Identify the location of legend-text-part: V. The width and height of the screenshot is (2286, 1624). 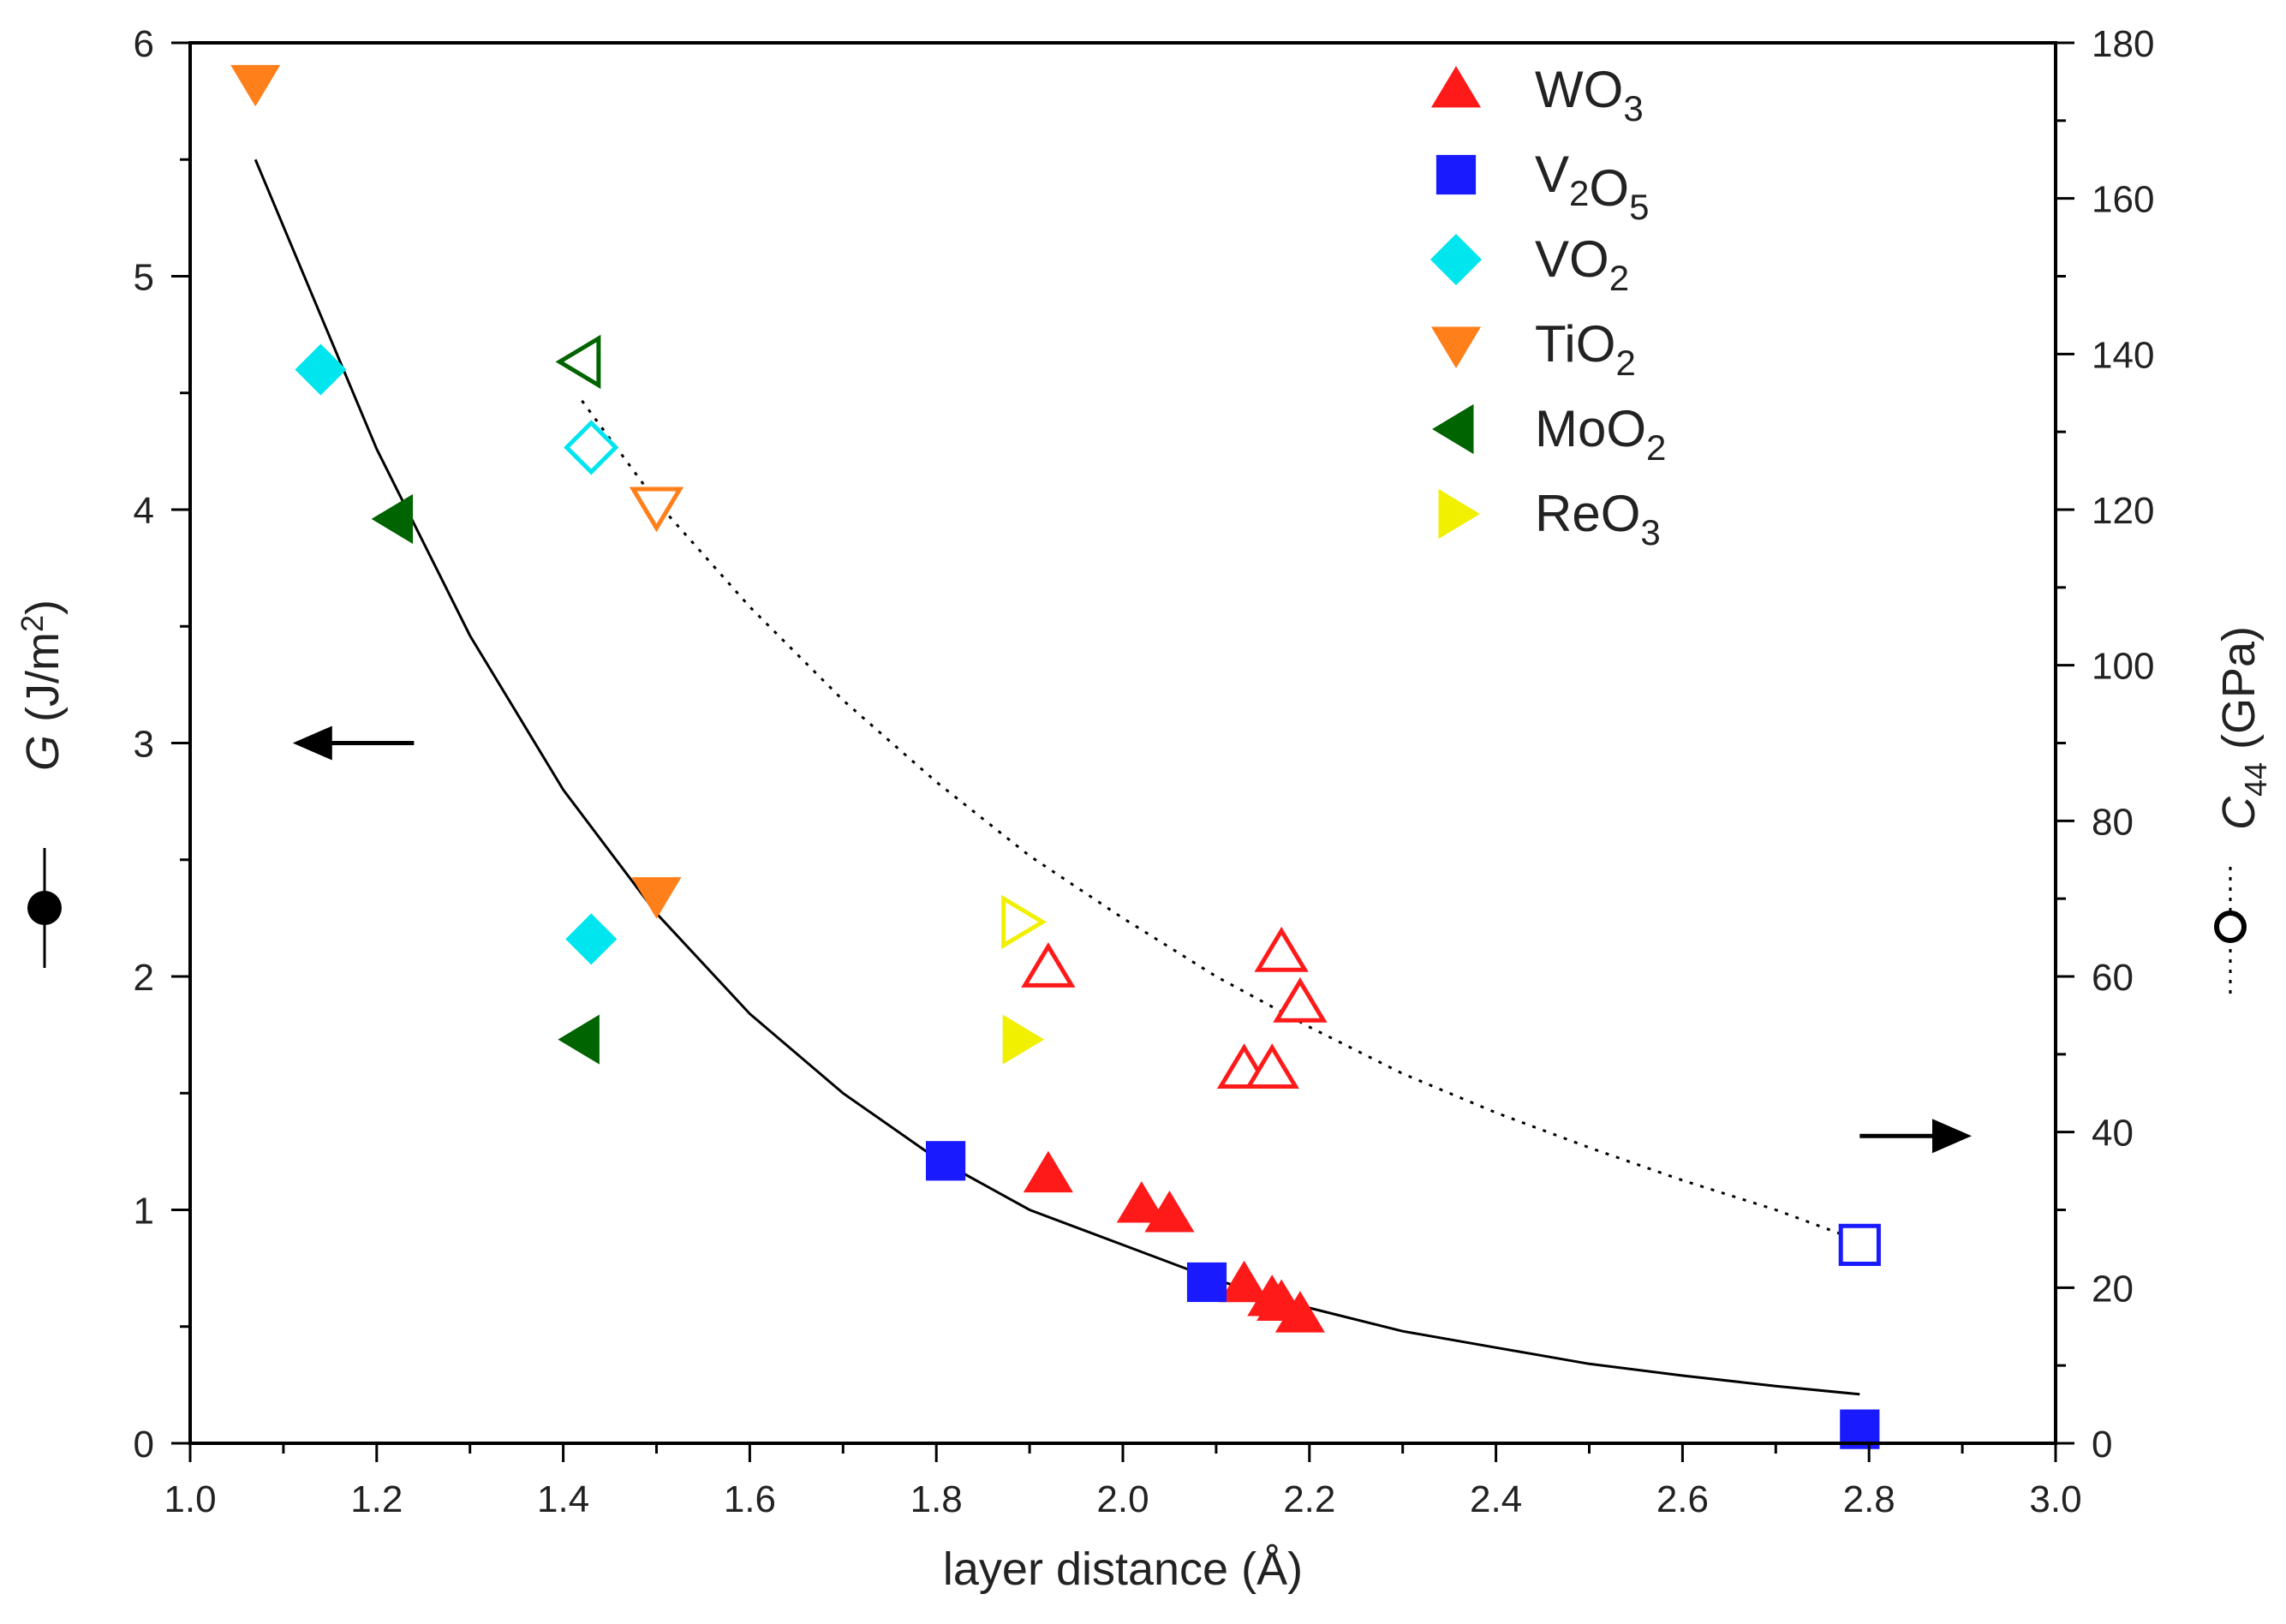
(1552, 174).